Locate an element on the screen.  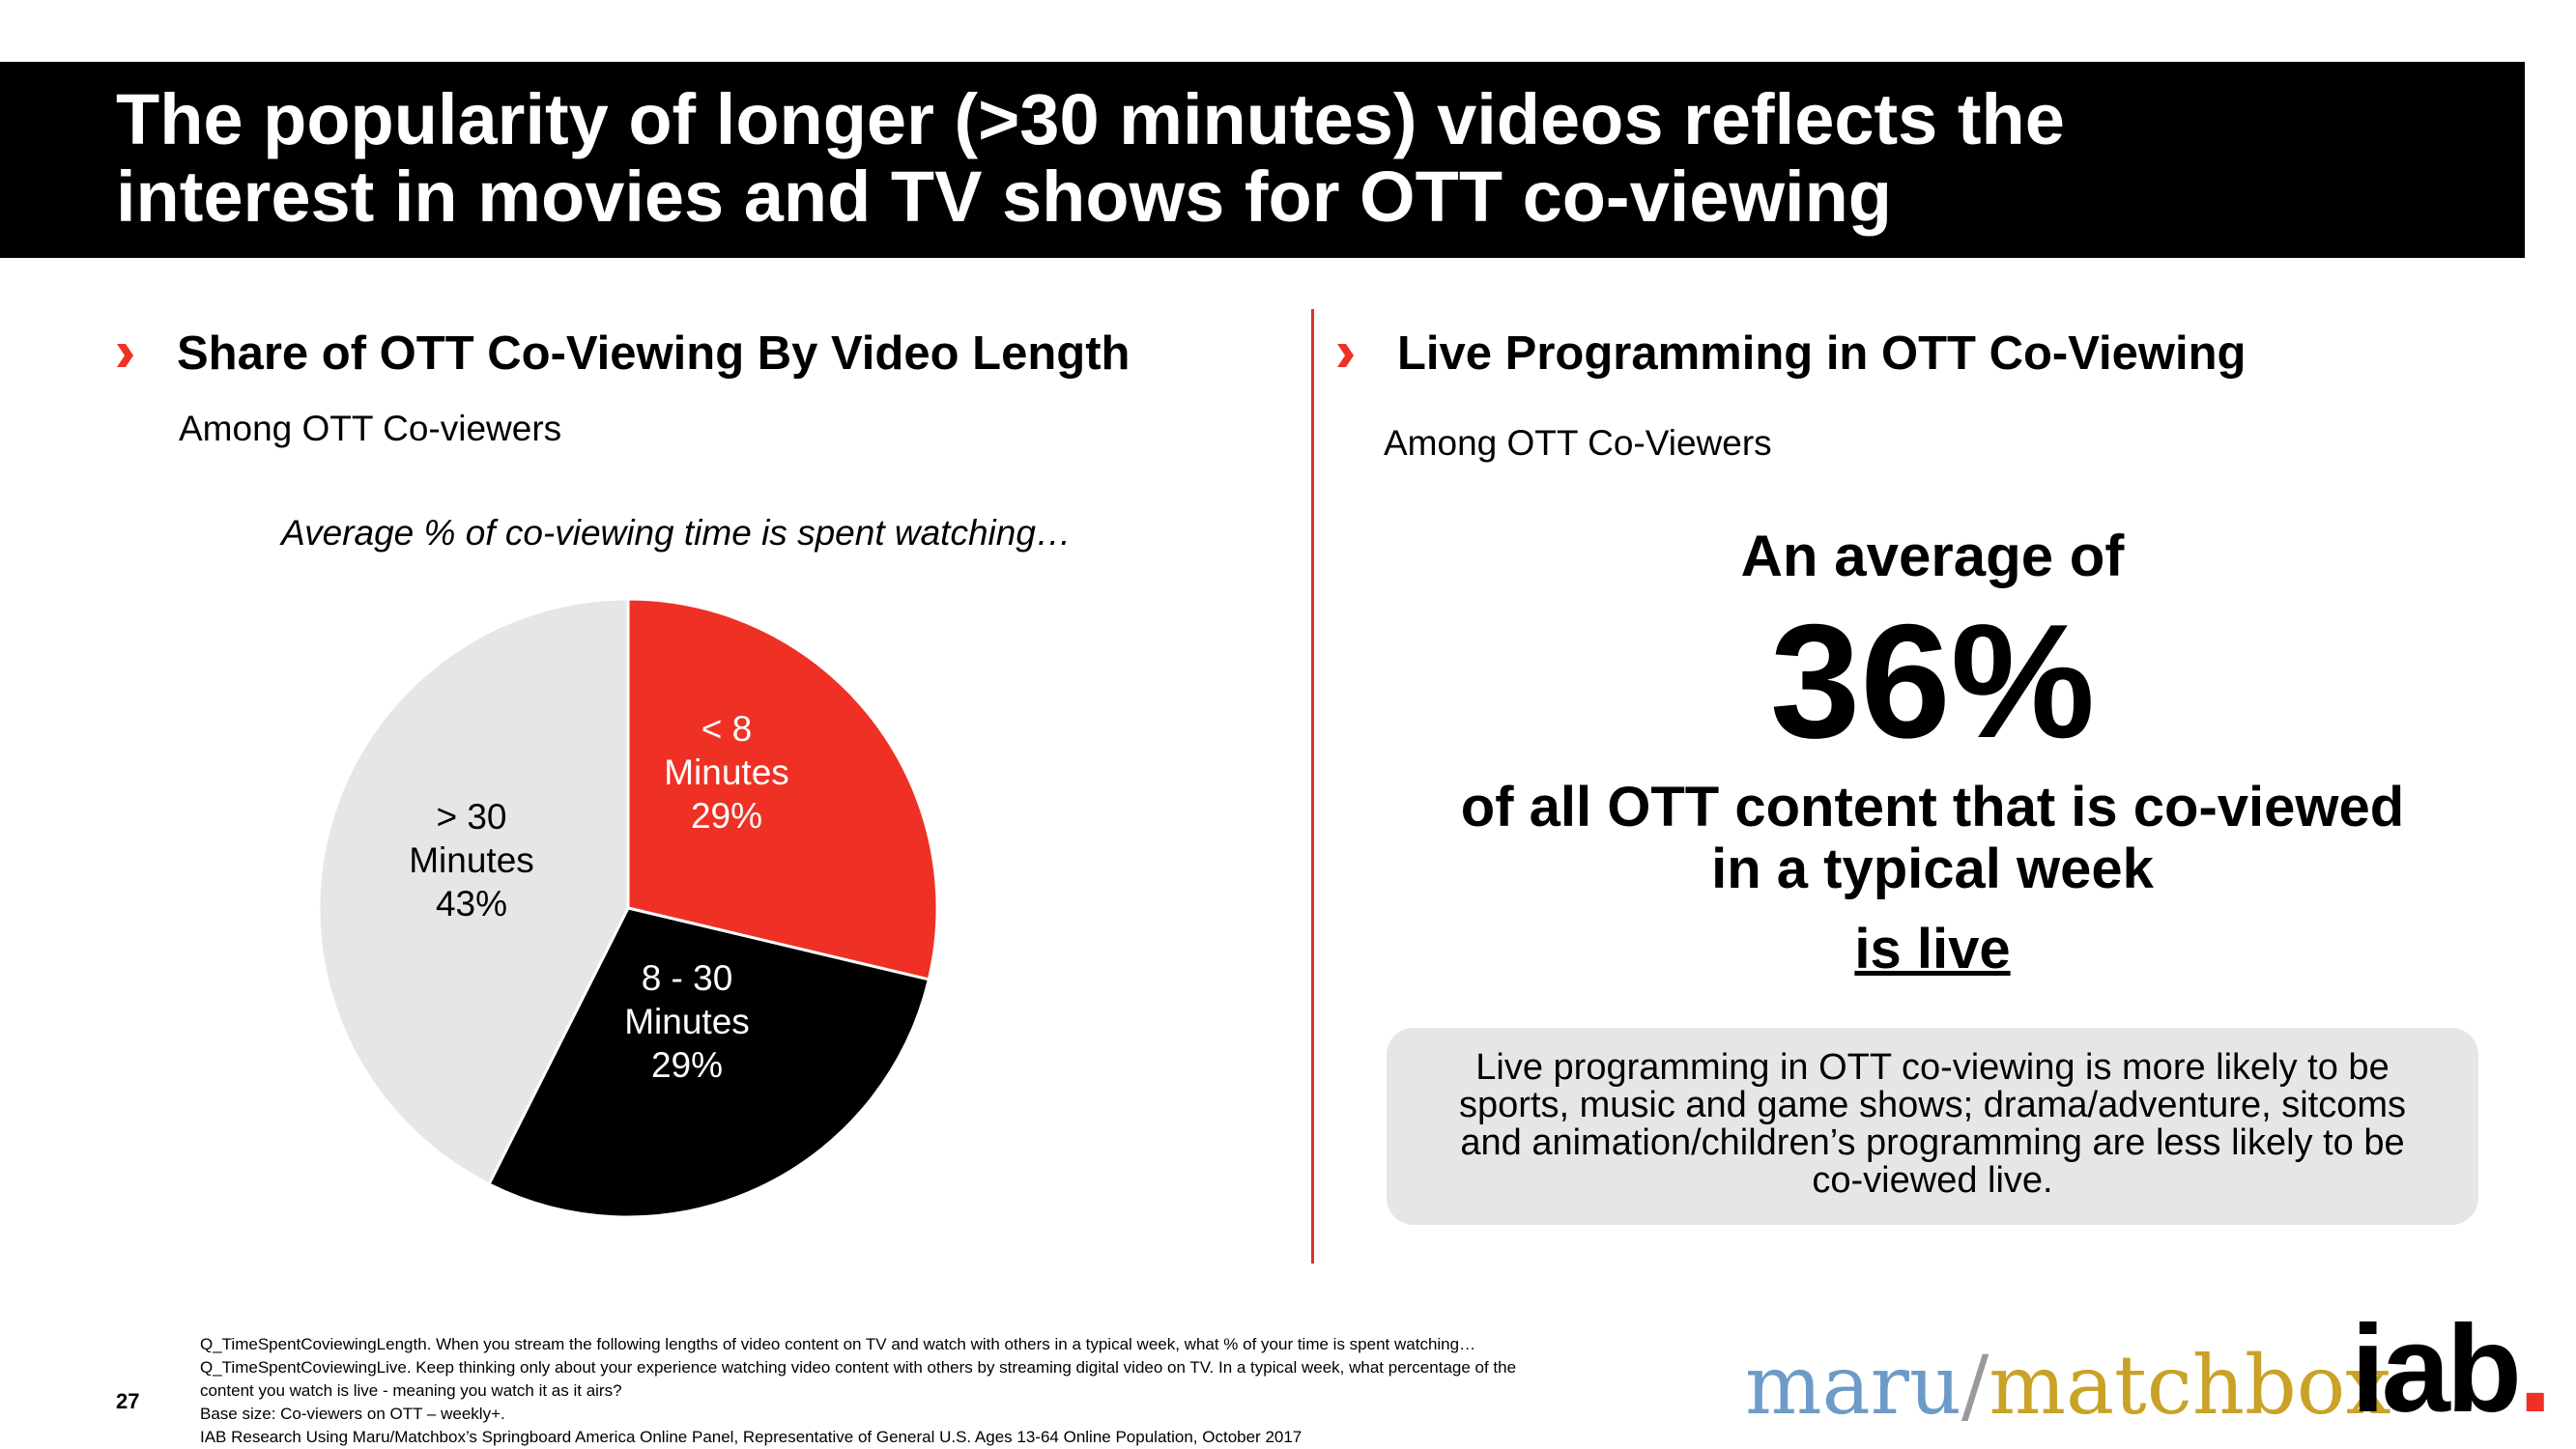
slice-label-over-30-line-1: > 30 is located at coordinates (472, 817).